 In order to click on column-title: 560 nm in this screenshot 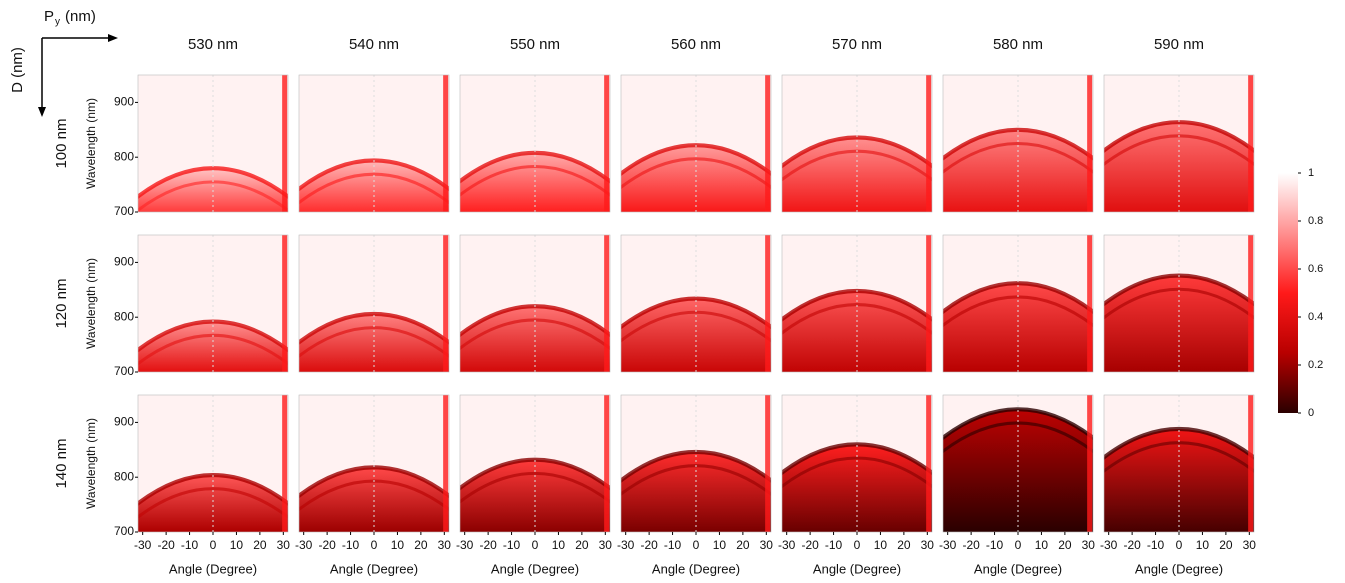, I will do `click(696, 44)`.